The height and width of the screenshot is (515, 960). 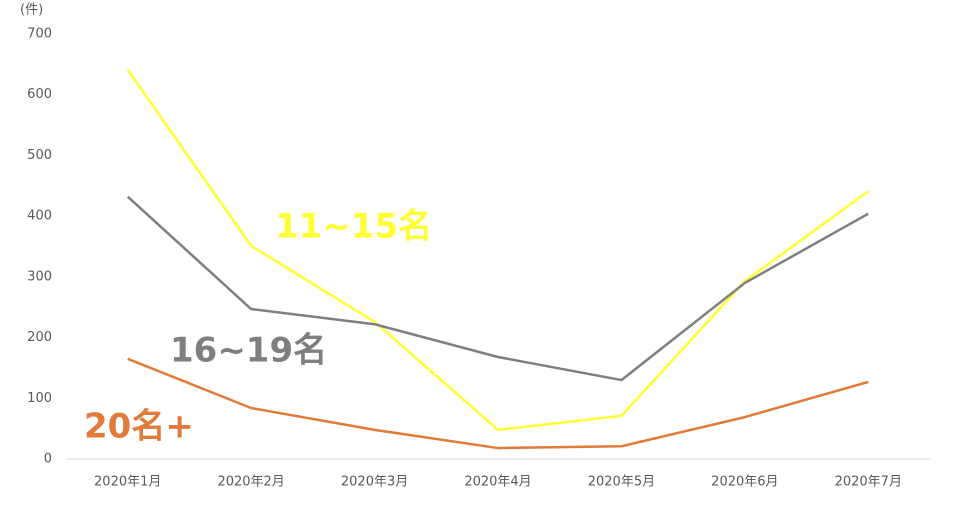 What do you see at coordinates (498, 403) in the screenshot?
I see `series-line` at bounding box center [498, 403].